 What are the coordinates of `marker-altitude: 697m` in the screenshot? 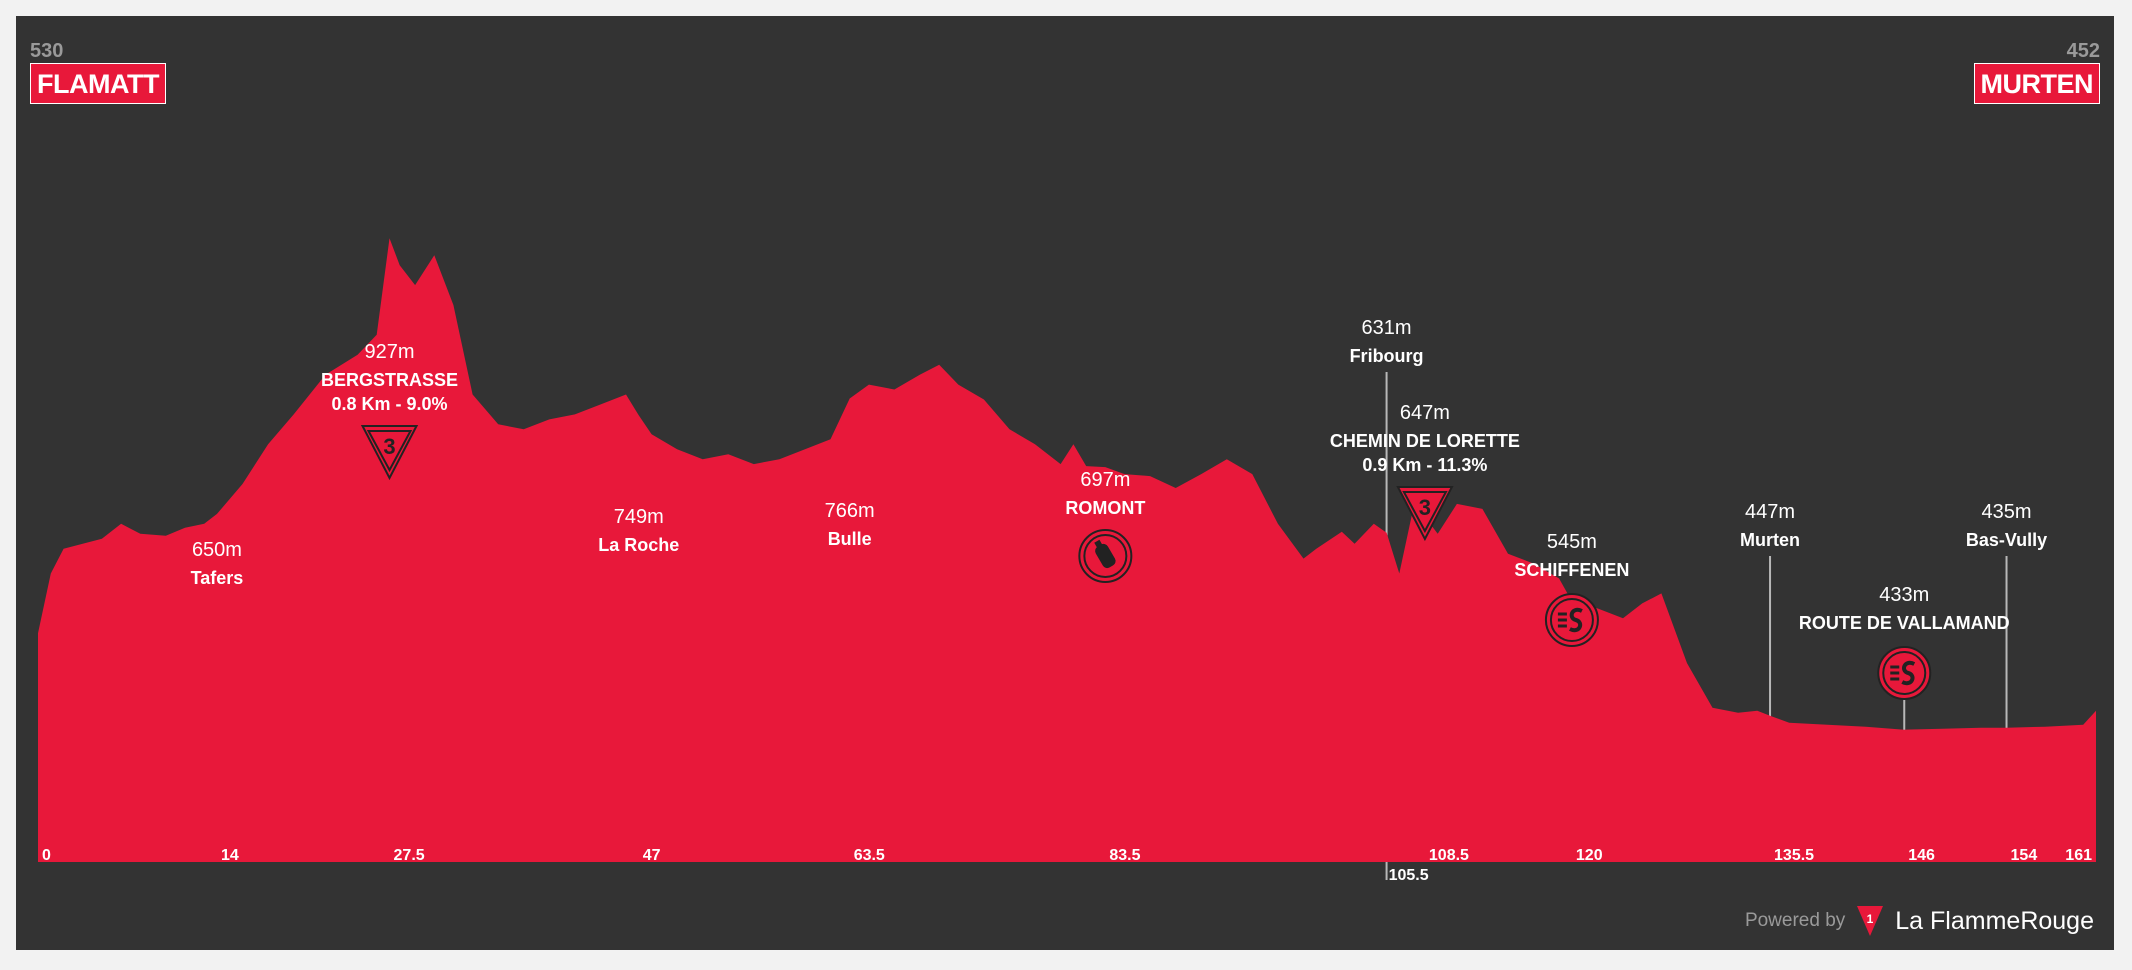 It's located at (1105, 480).